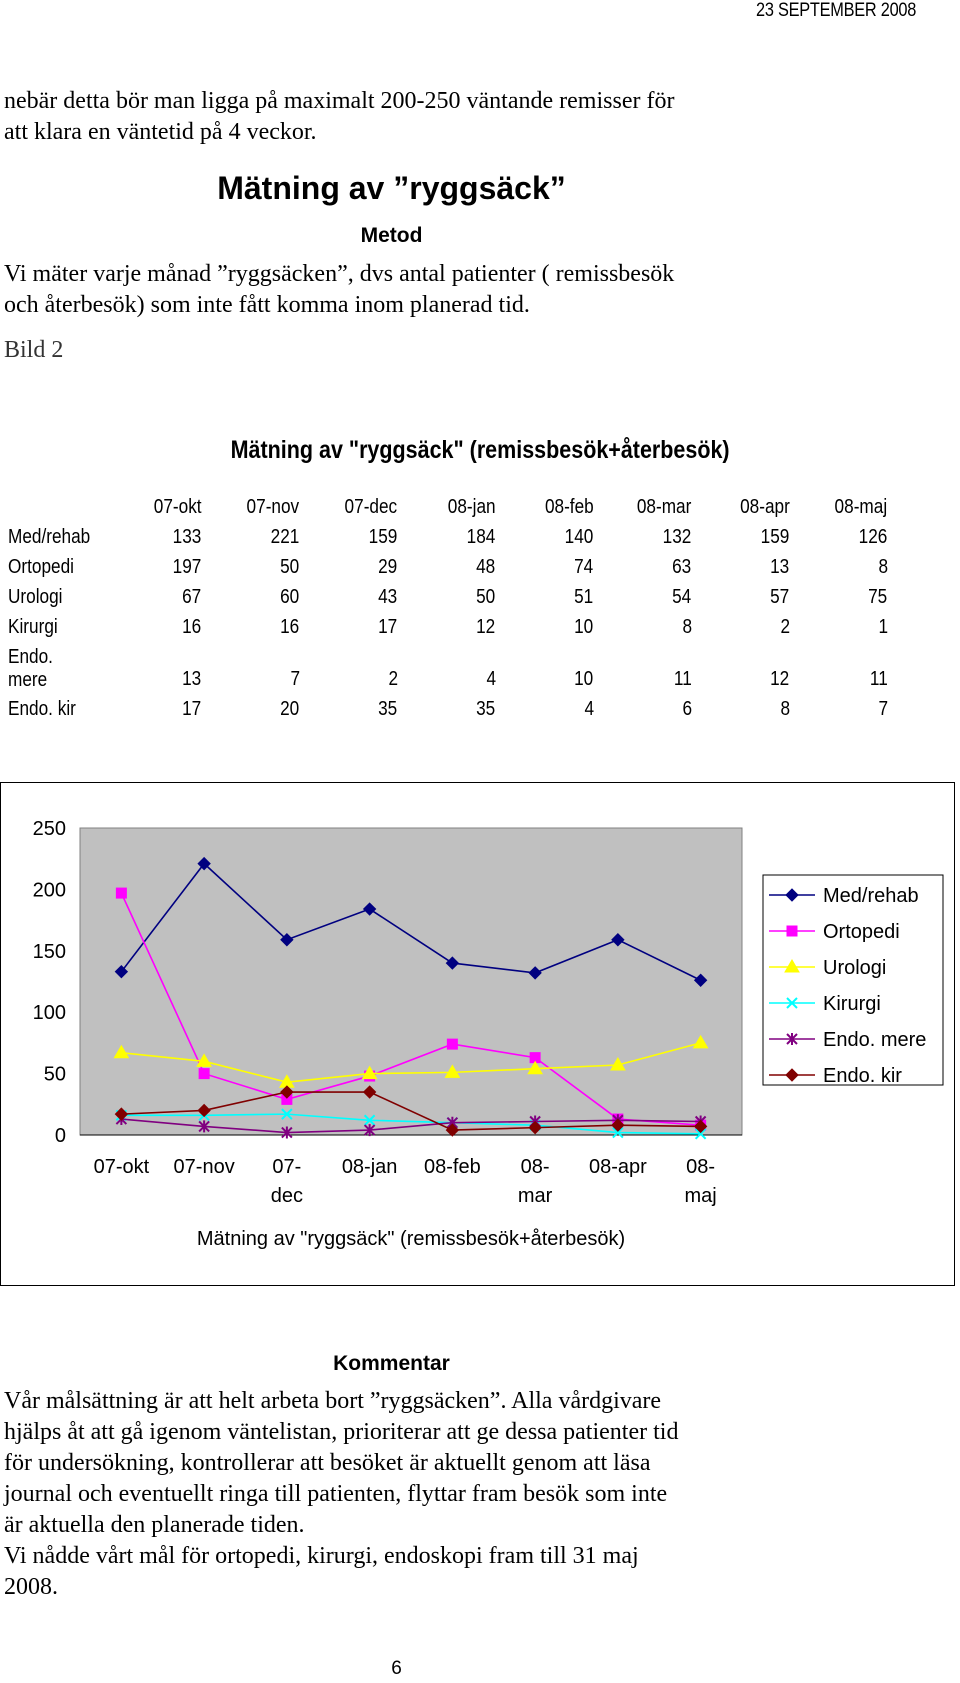 Image resolution: width=960 pixels, height=1683 pixels. I want to click on x-tick-label: 08-, so click(700, 1167).